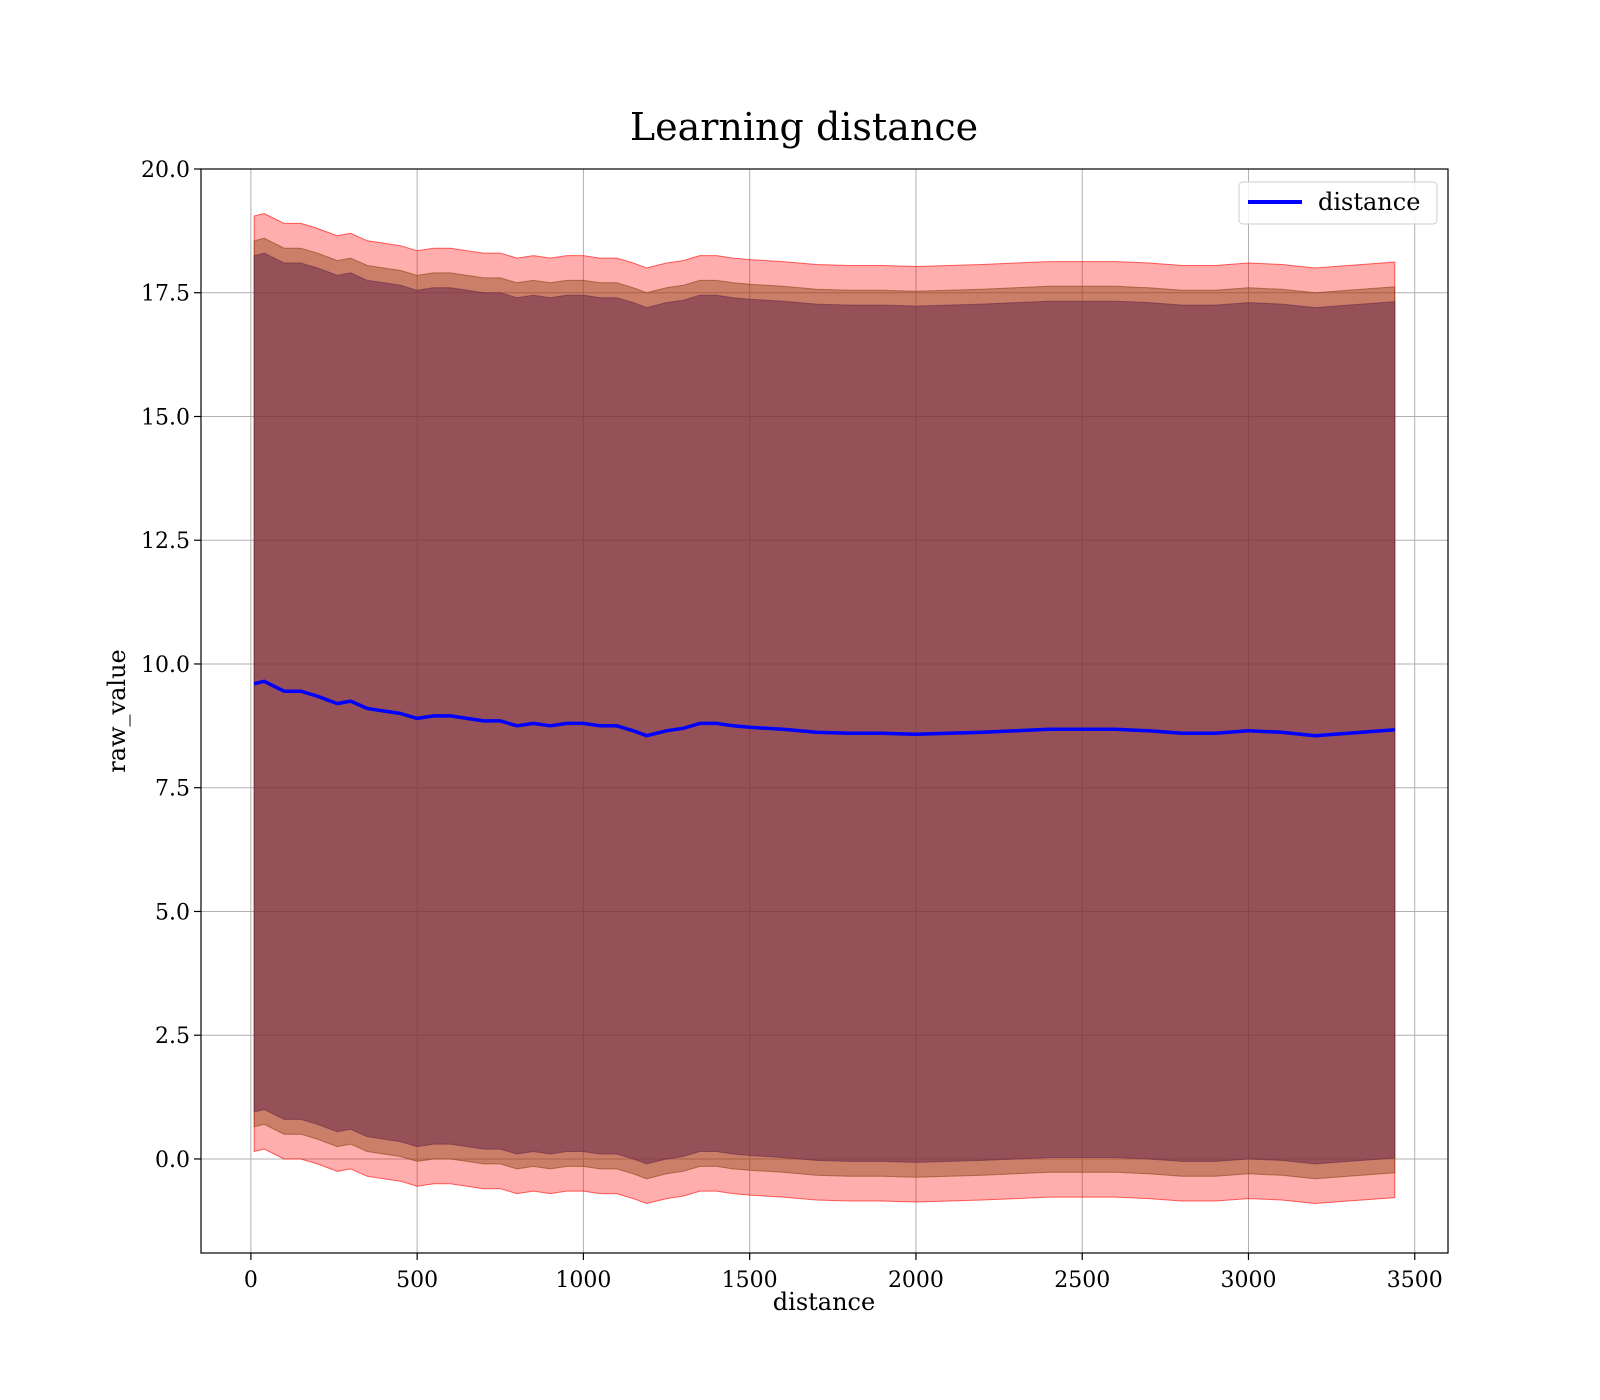 This screenshot has width=1600, height=1400. What do you see at coordinates (165, 417) in the screenshot?
I see `y-tick-label: 15.0` at bounding box center [165, 417].